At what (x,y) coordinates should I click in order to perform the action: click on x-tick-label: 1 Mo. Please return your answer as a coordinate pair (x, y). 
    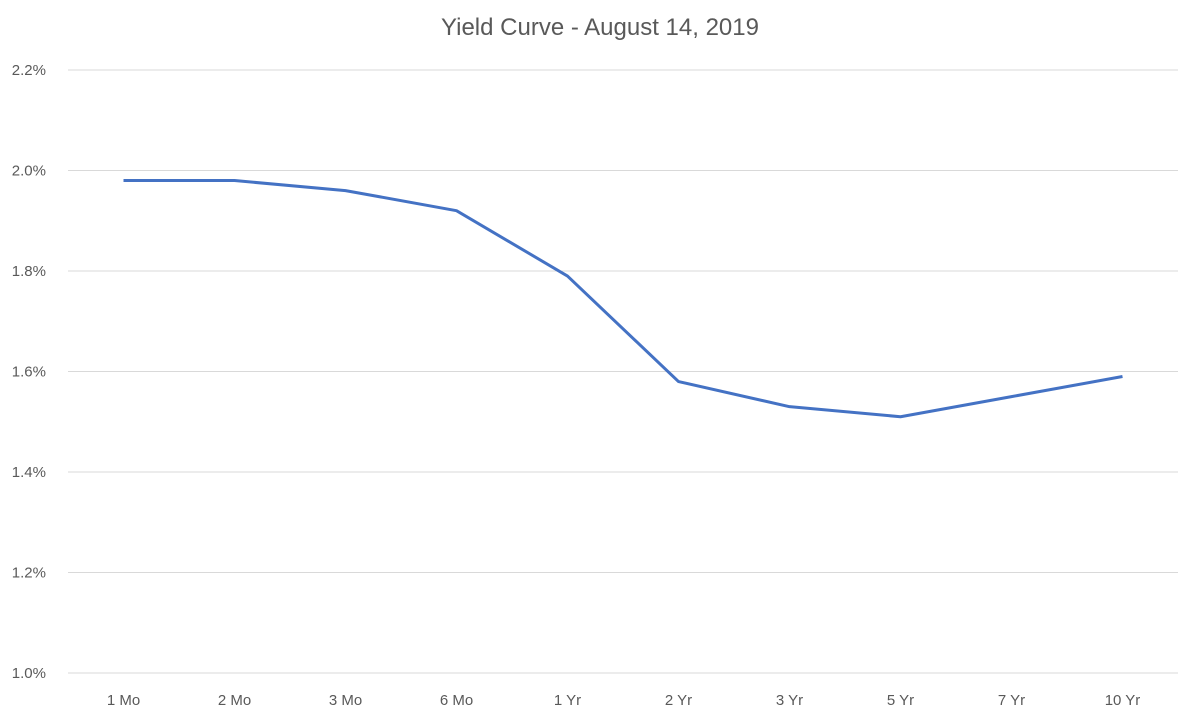
    Looking at the image, I should click on (123, 700).